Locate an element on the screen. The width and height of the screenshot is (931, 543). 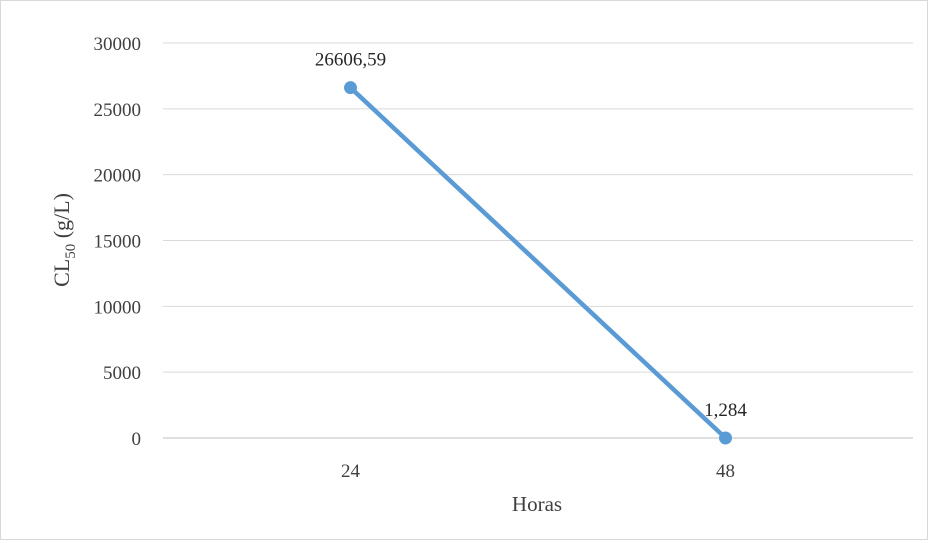
data-label: 1,284 is located at coordinates (725, 410).